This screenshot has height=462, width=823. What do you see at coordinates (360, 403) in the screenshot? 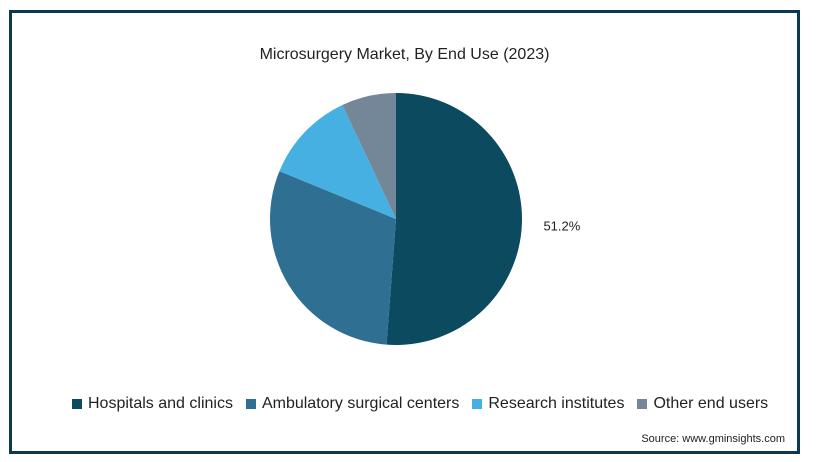
I see `legend-label: Ambulatory surgical centers` at bounding box center [360, 403].